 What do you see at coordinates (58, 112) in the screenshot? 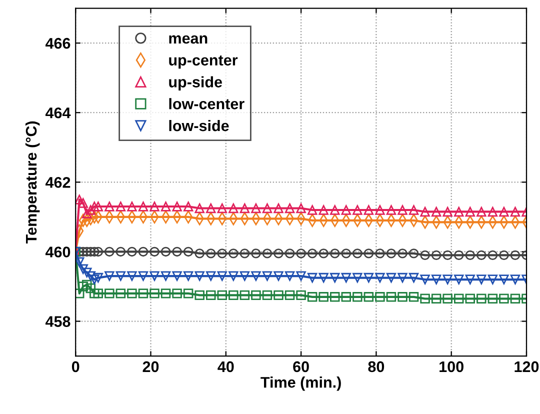
I see `y-tick-label: 464` at bounding box center [58, 112].